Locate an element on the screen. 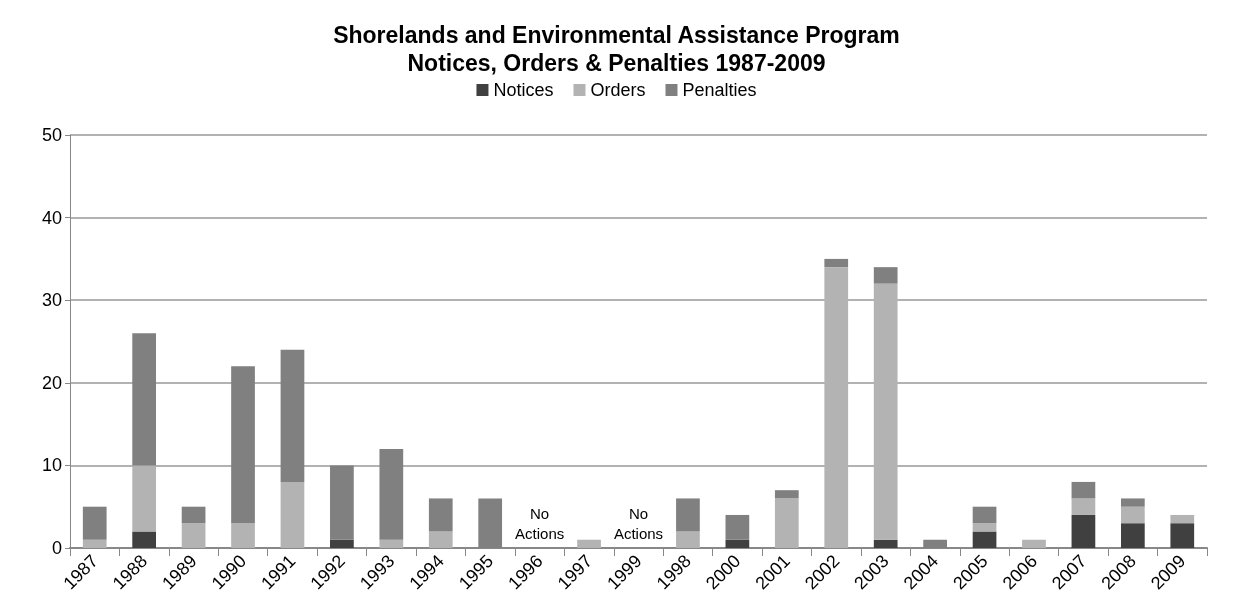 The height and width of the screenshot is (614, 1233). chart-title: Shorelands and Environmental Assistance Program Notices, Orders & Penalties 1987-2009 is located at coordinates (616, 49).